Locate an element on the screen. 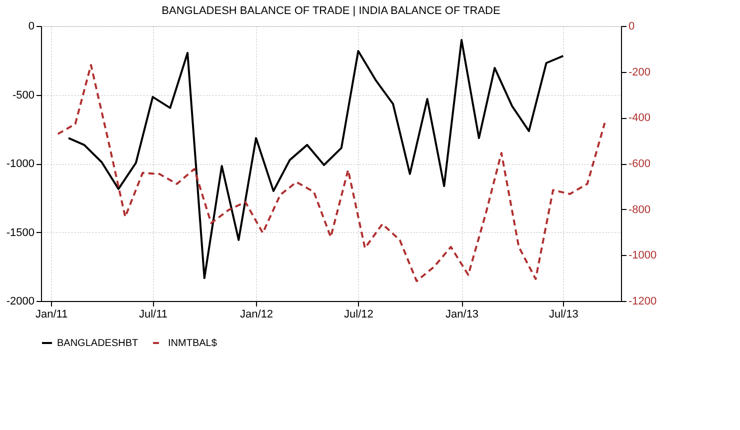  x-tick-label: Jul/11 is located at coordinates (153, 314).